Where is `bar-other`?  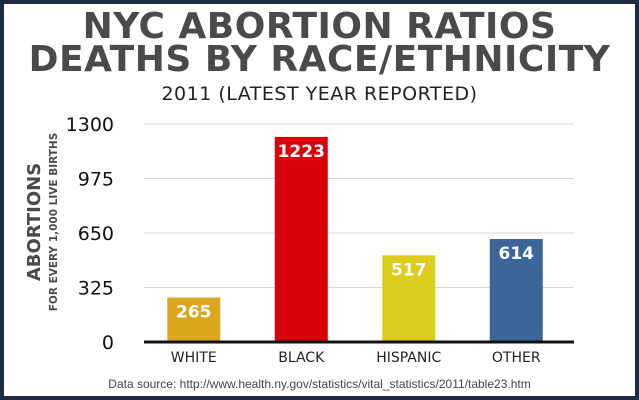
bar-other is located at coordinates (516, 290).